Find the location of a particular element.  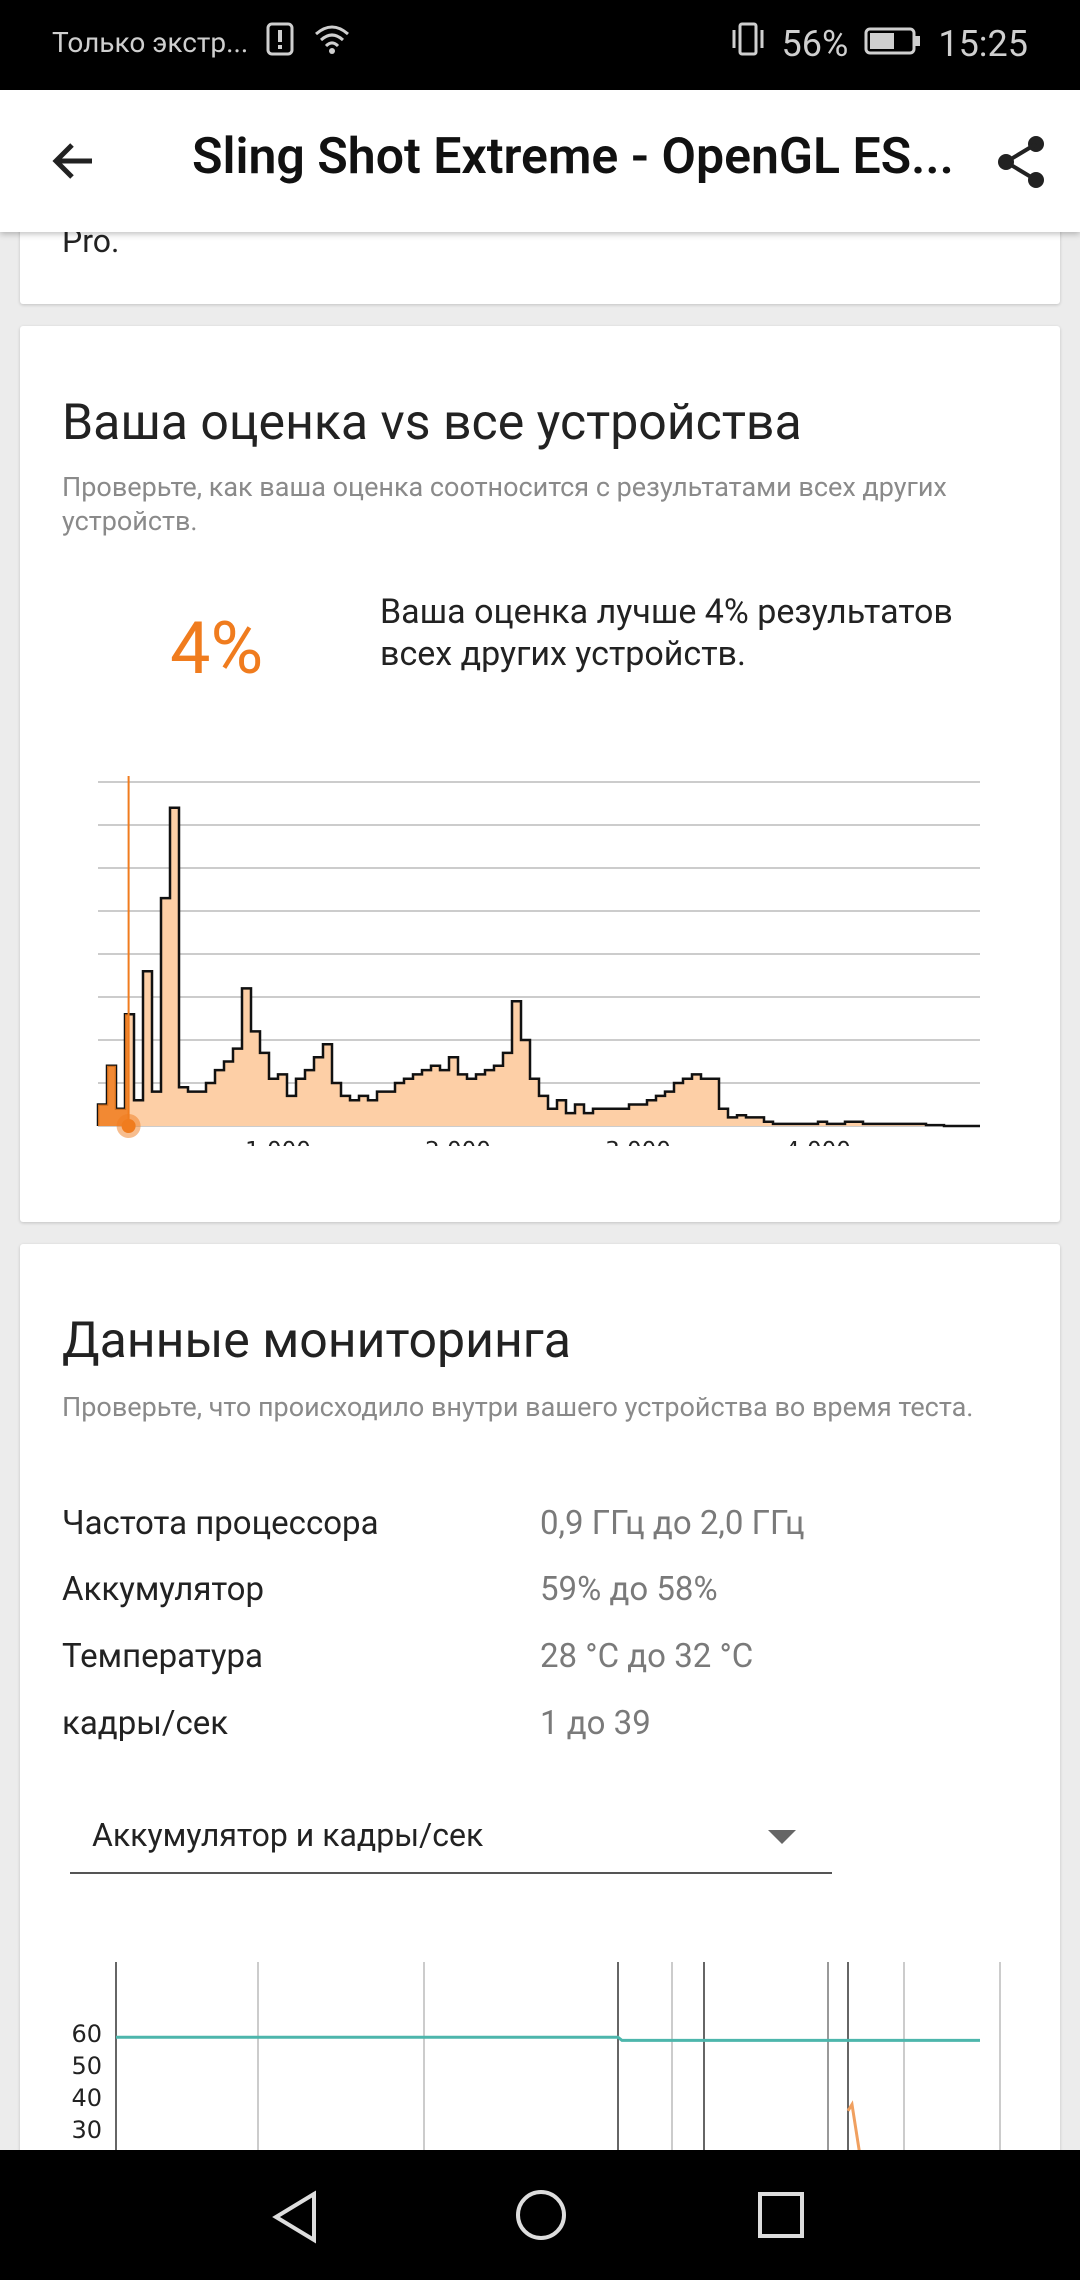

chart-metric-dropdown: Аккумулятор и кадры/сек is located at coordinates (451, 1839).